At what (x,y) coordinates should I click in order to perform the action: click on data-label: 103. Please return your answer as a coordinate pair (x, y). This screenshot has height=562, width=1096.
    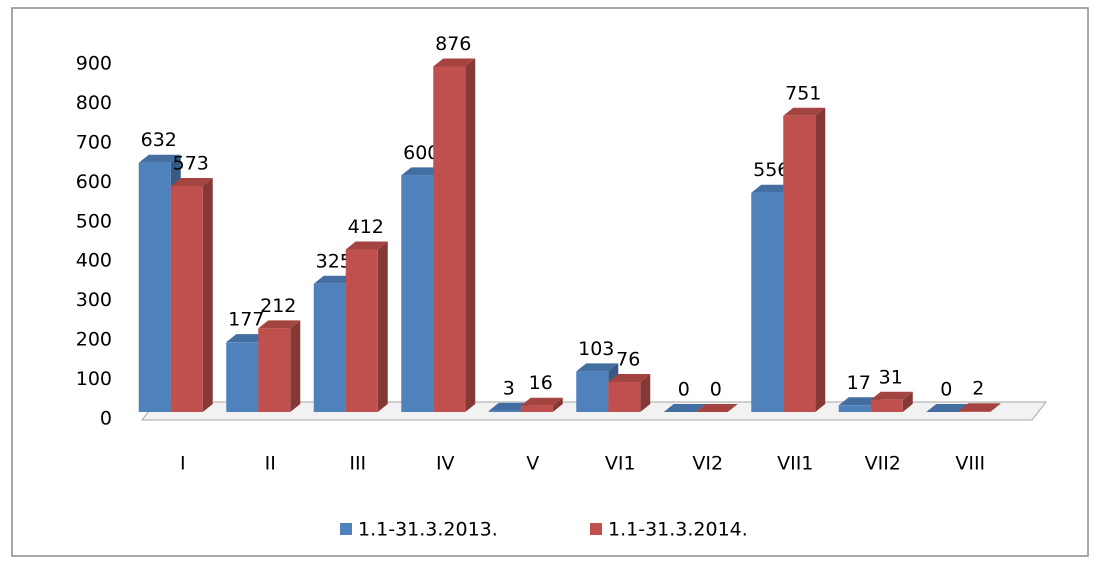
    Looking at the image, I should click on (596, 349).